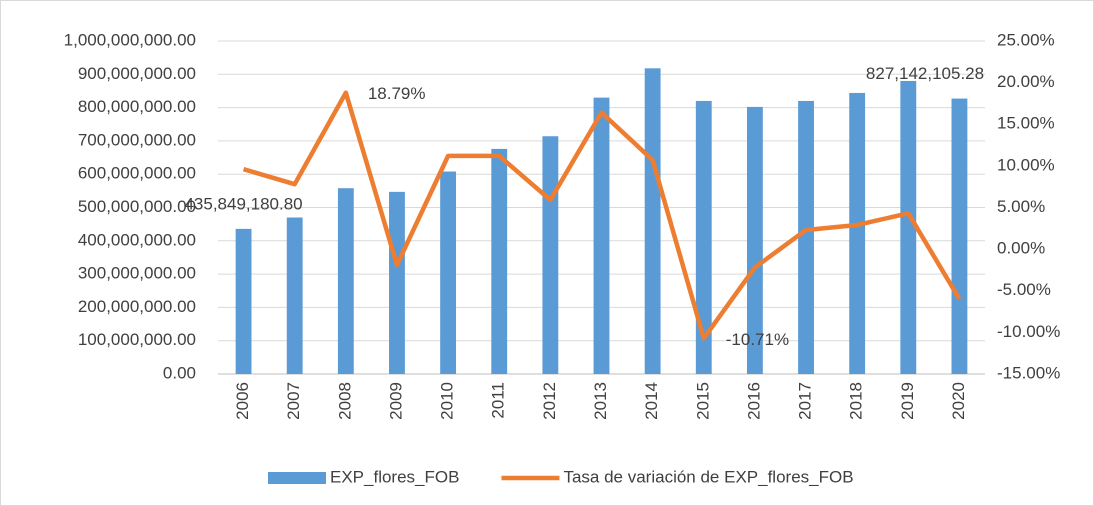  I want to click on data-label: -10.71%, so click(757, 339).